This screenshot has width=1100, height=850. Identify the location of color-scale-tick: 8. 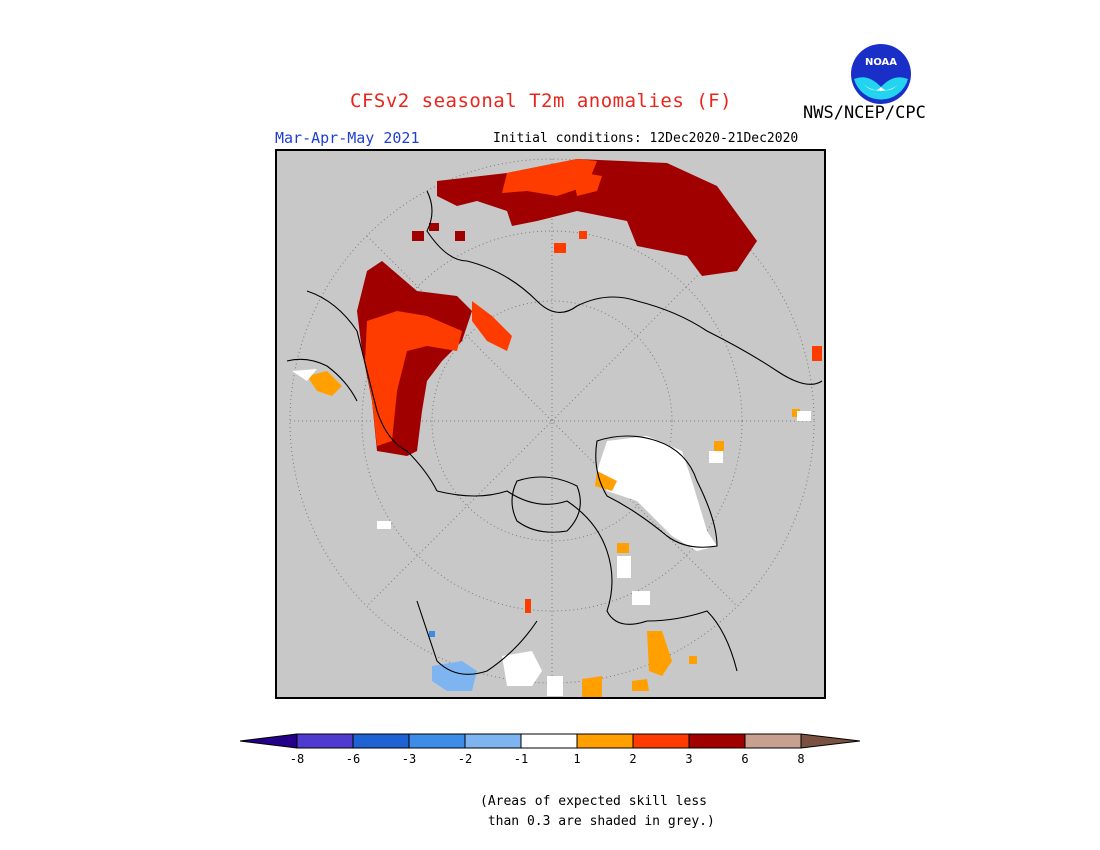
(801, 759).